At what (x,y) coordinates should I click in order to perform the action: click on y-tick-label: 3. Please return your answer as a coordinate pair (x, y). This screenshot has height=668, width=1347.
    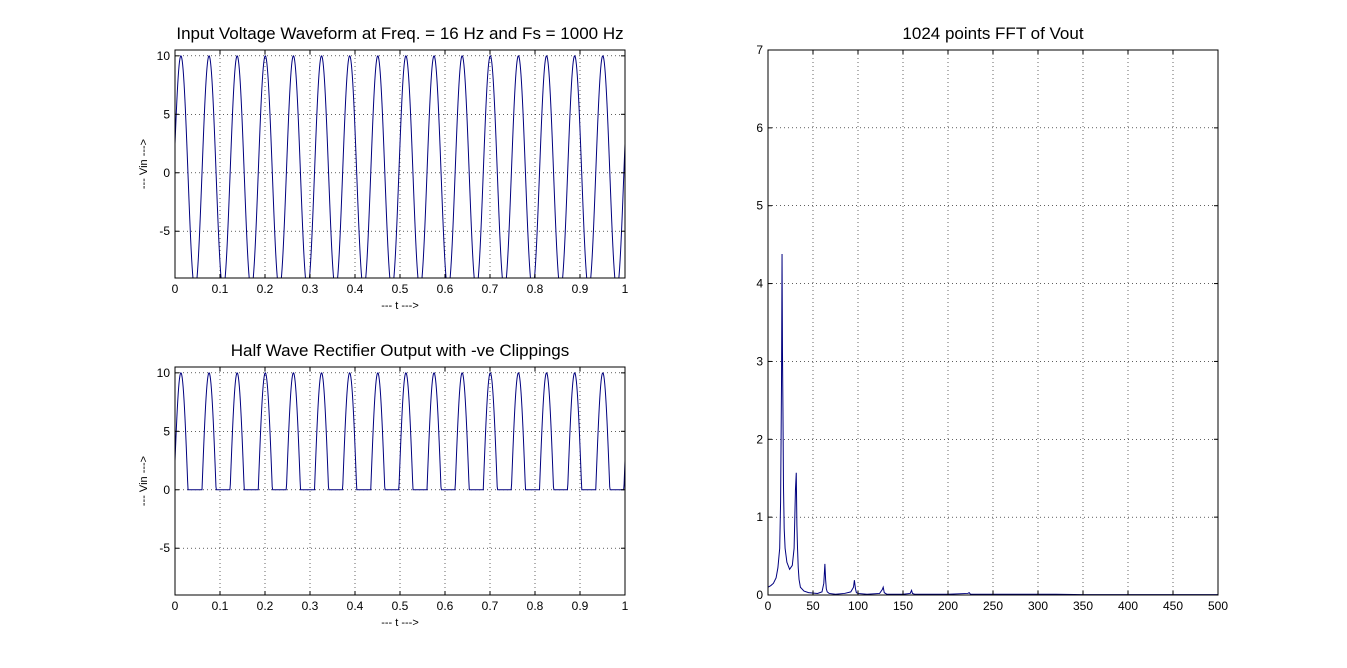
    Looking at the image, I should click on (759, 361).